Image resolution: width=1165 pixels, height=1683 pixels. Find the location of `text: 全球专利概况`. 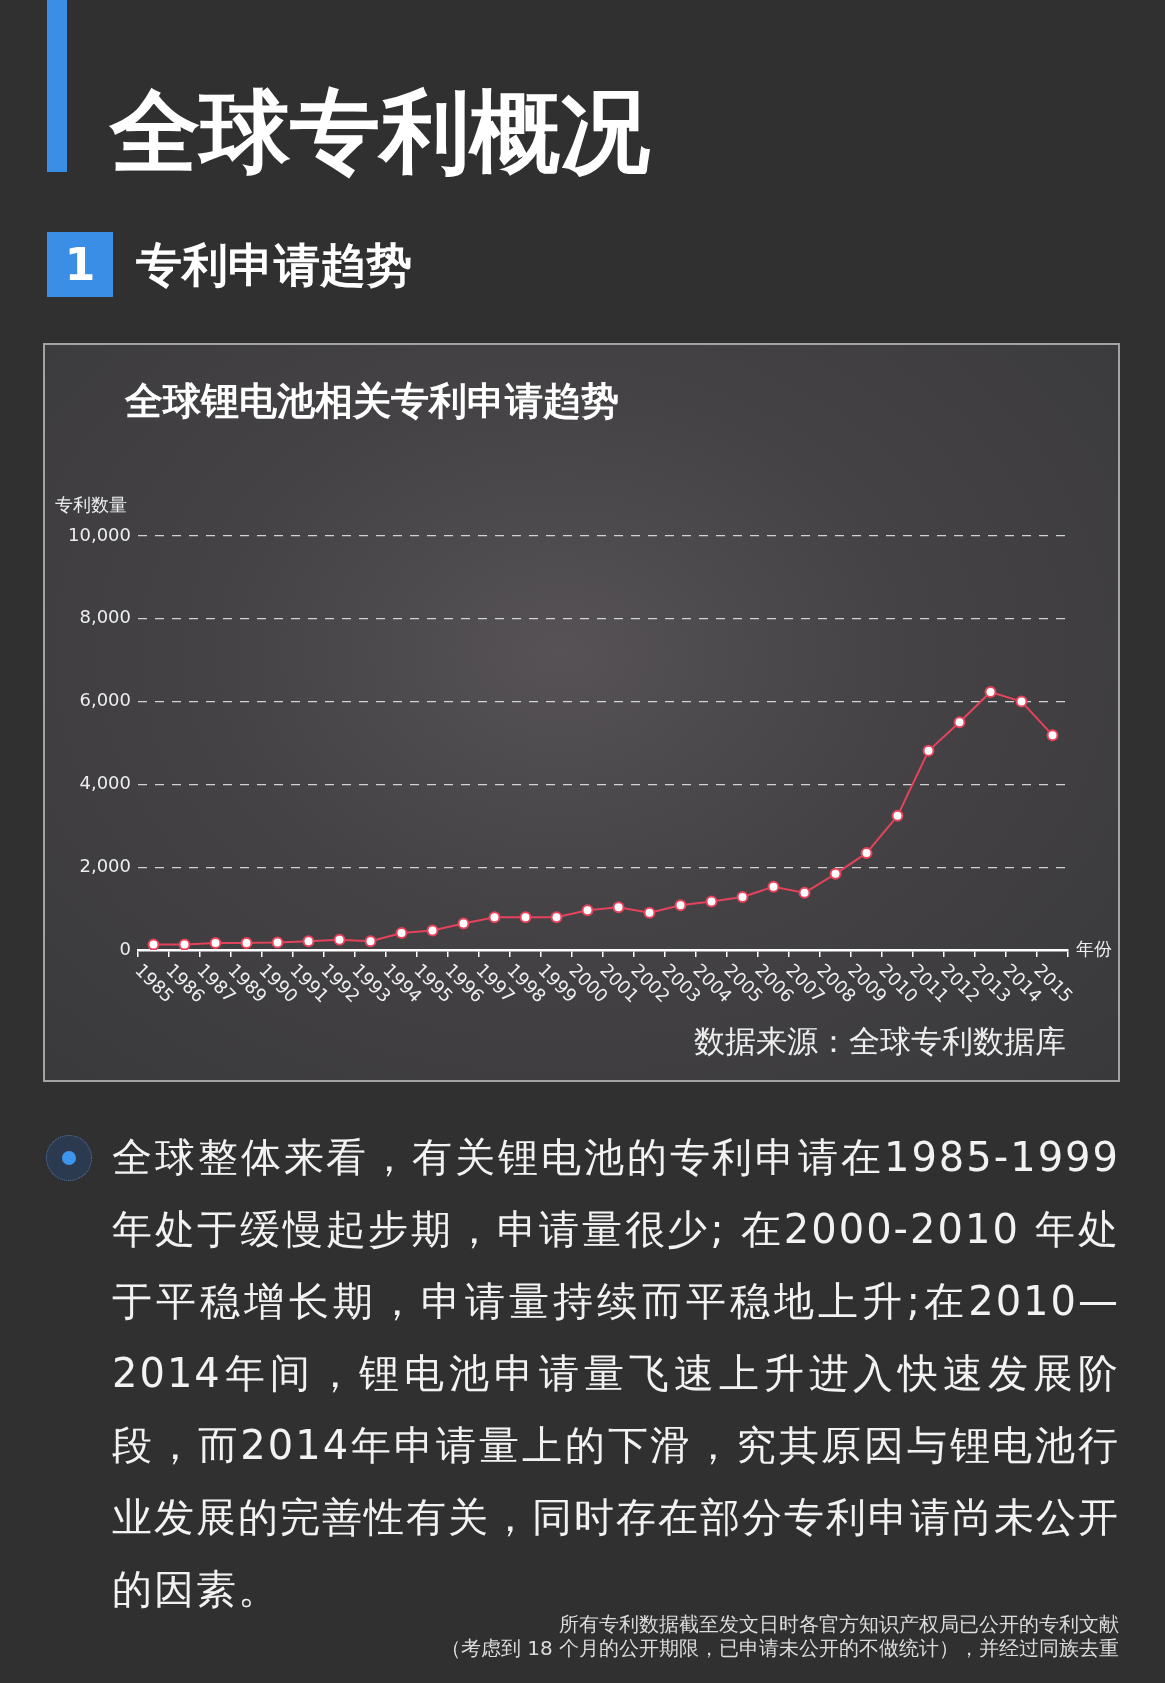

text: 全球专利概况 is located at coordinates (380, 131).